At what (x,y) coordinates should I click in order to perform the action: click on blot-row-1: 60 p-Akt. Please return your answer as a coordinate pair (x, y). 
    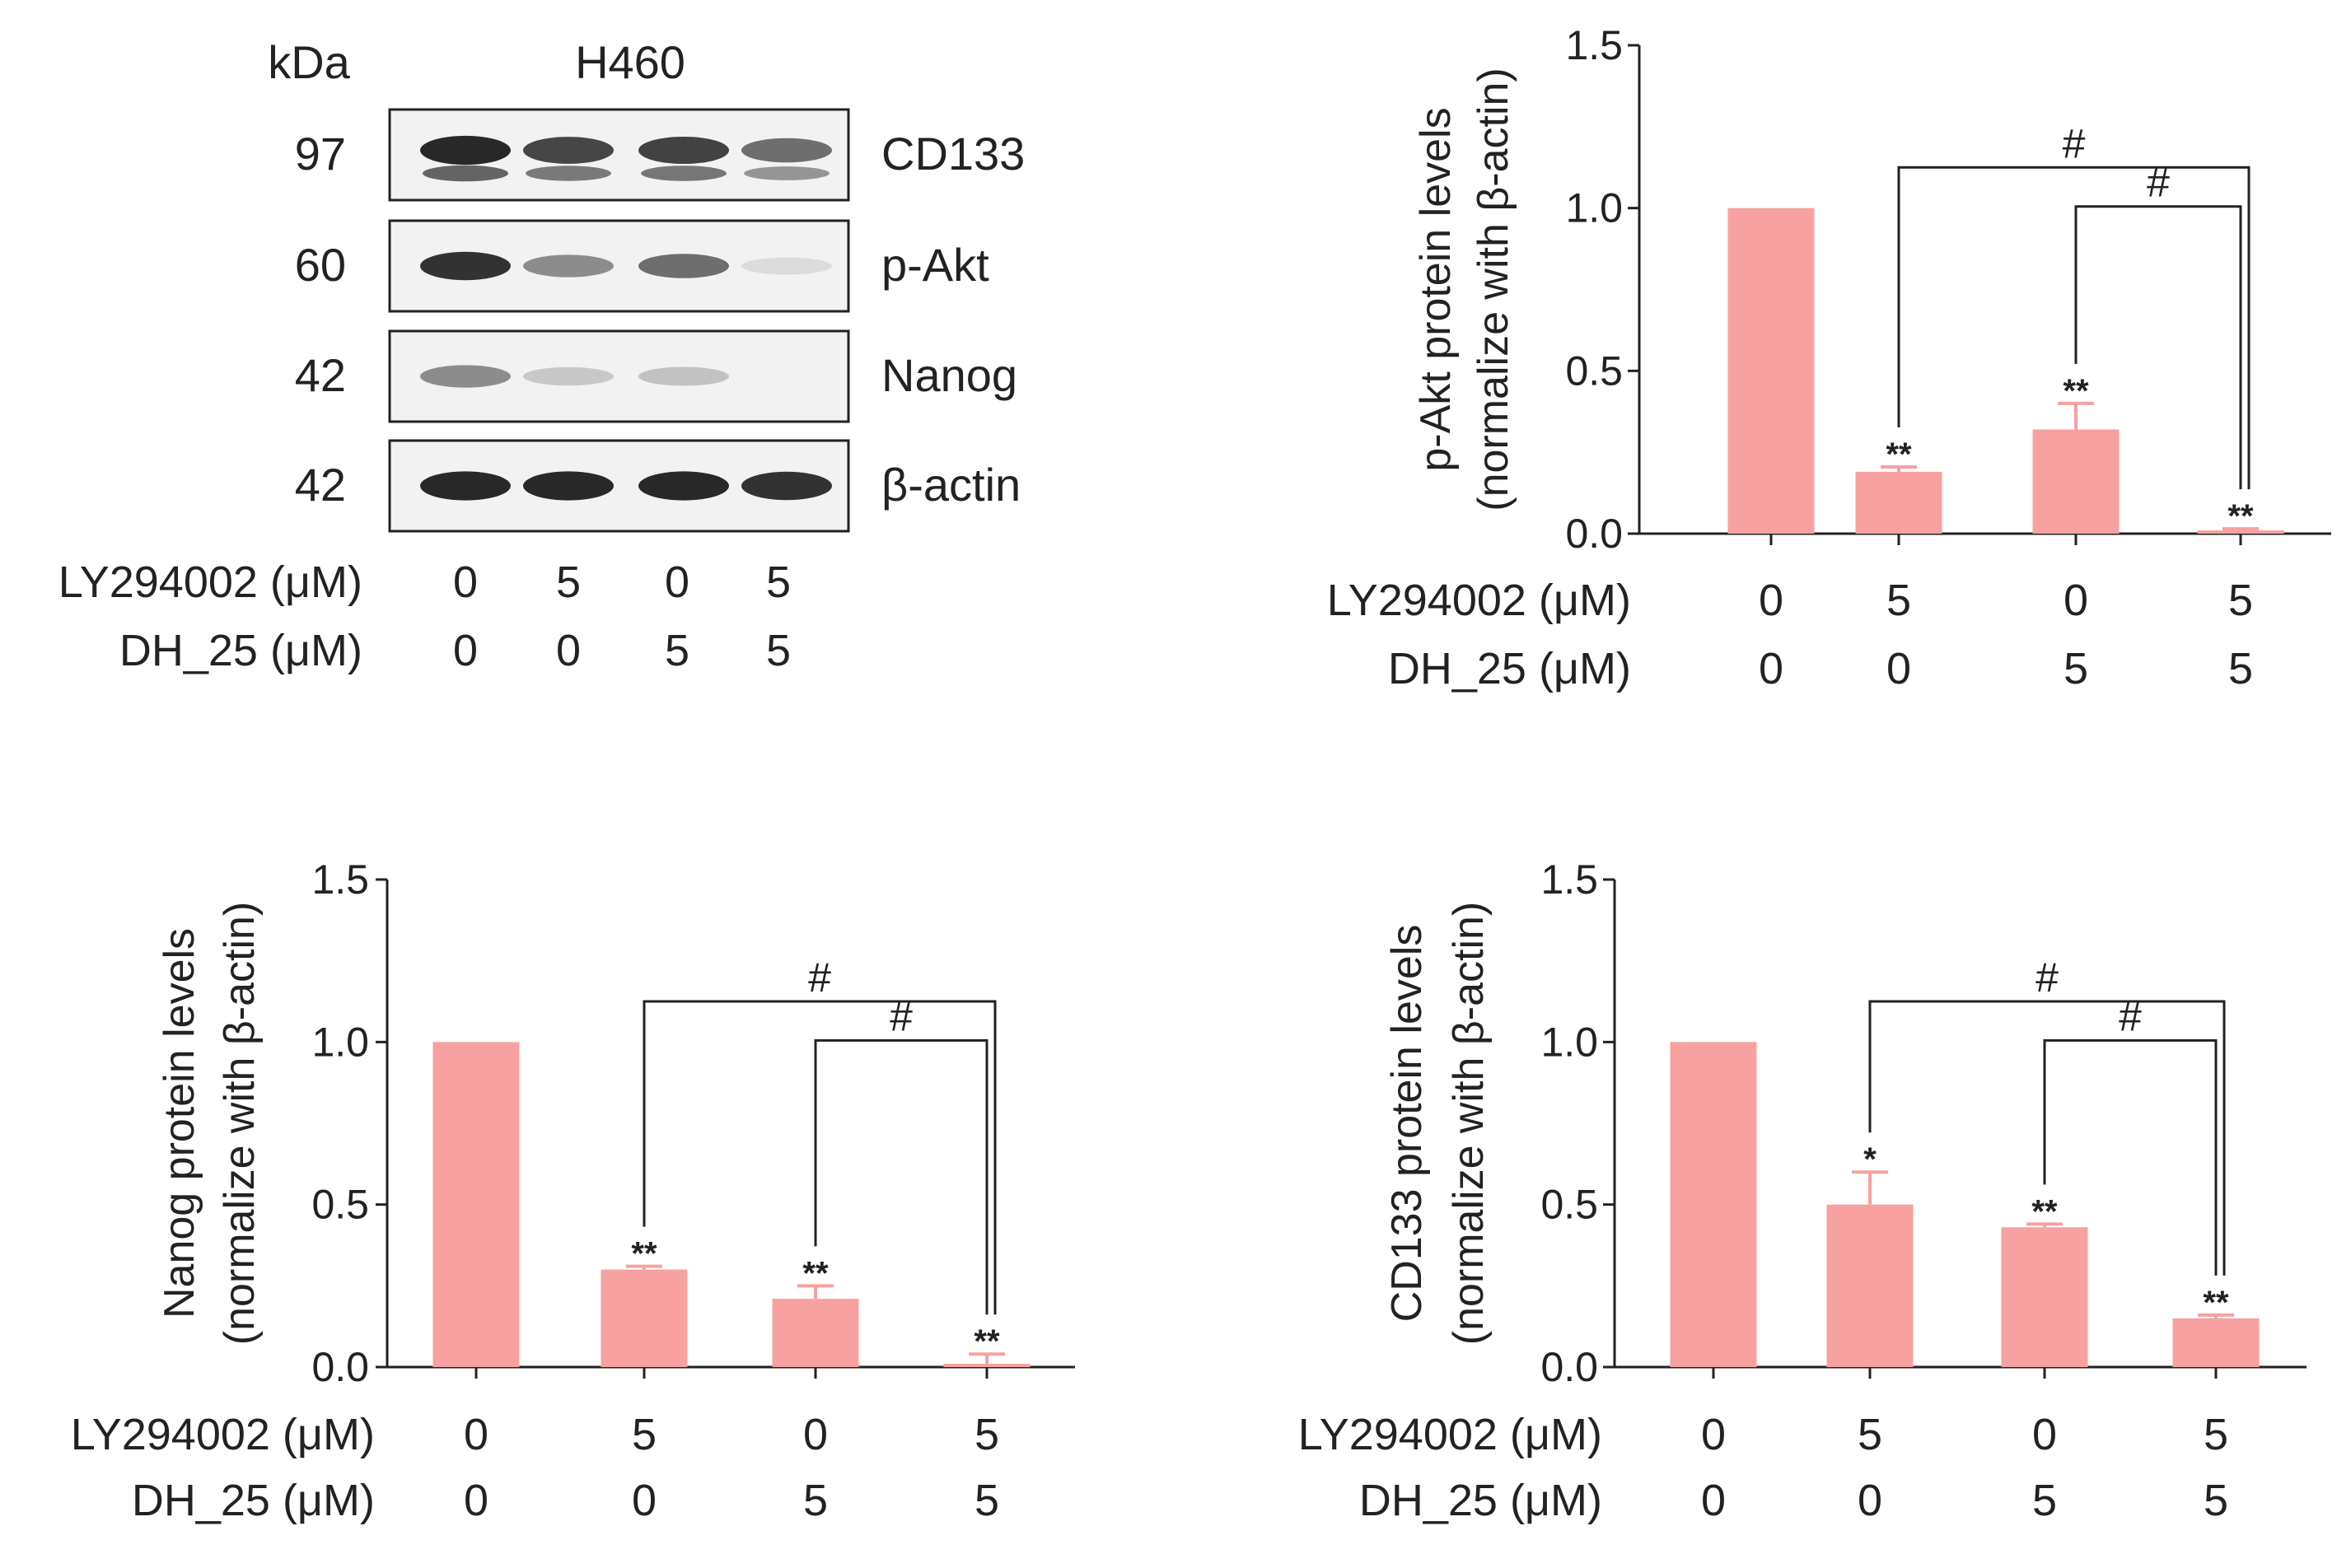
    Looking at the image, I should click on (642, 266).